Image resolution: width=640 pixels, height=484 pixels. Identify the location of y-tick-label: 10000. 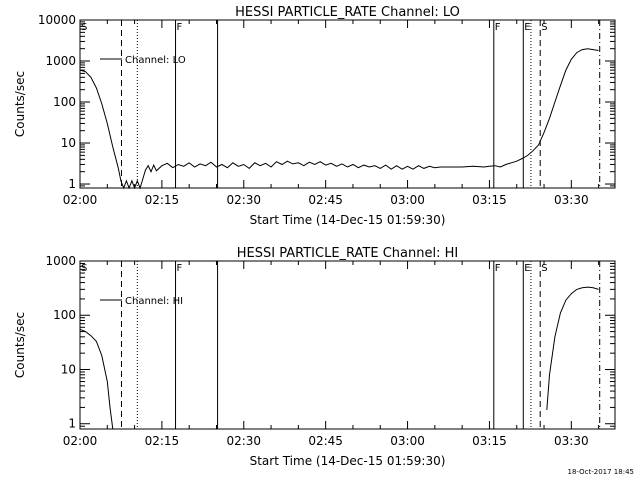
(57, 20).